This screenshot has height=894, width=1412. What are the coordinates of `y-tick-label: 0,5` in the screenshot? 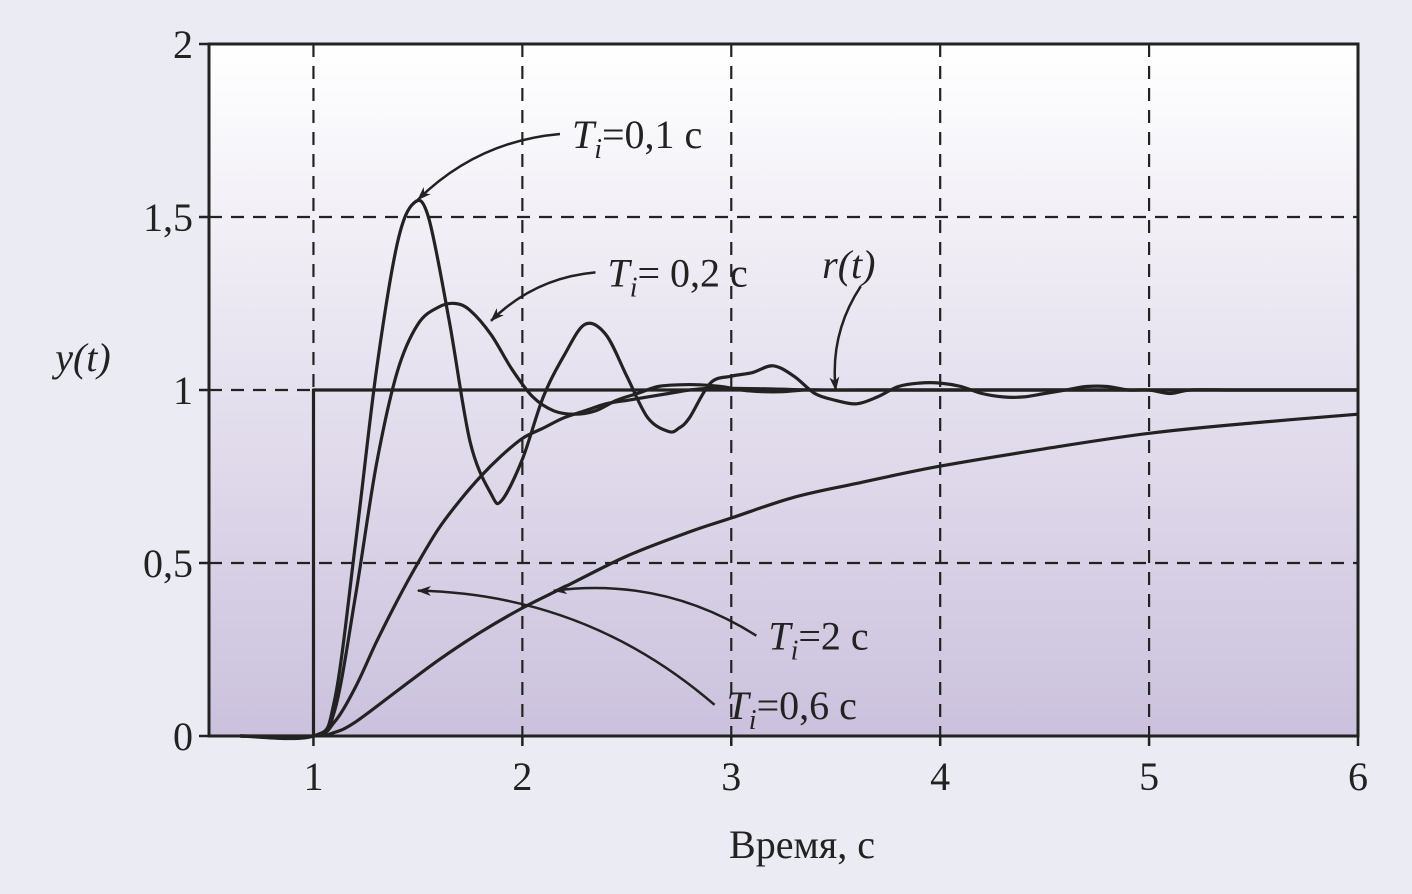 It's located at (168, 563).